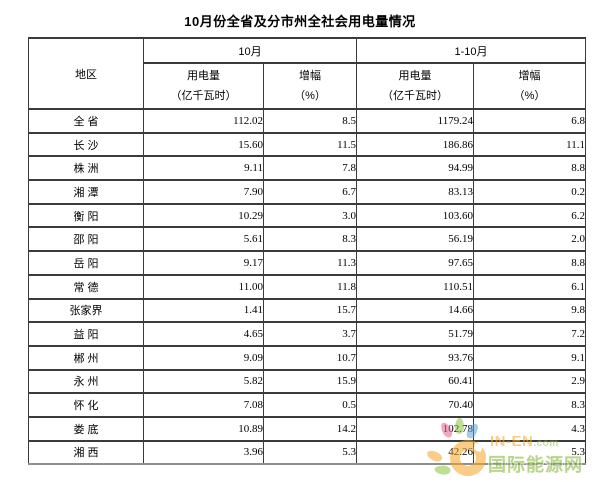  What do you see at coordinates (203, 310) in the screenshot?
I see `value-cell: 1.41` at bounding box center [203, 310].